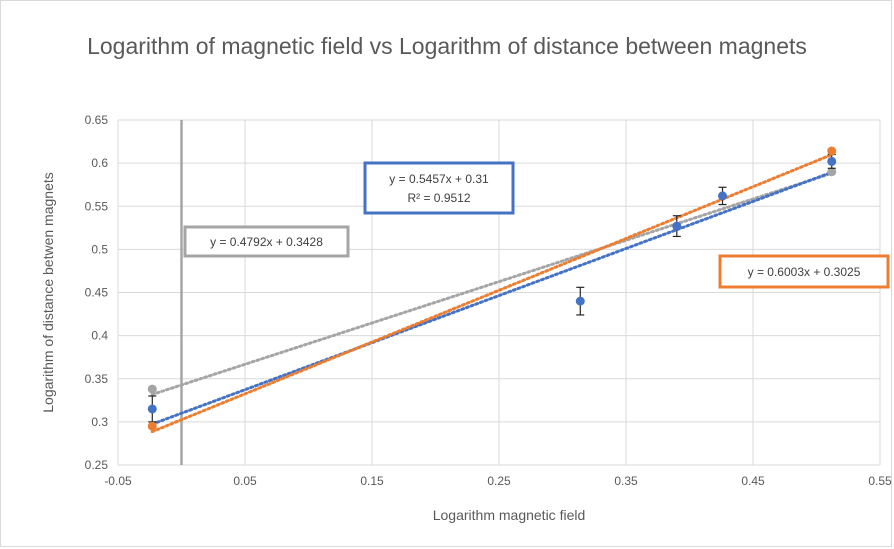  What do you see at coordinates (438, 198) in the screenshot?
I see `r-squared-label: R² = 0.9512` at bounding box center [438, 198].